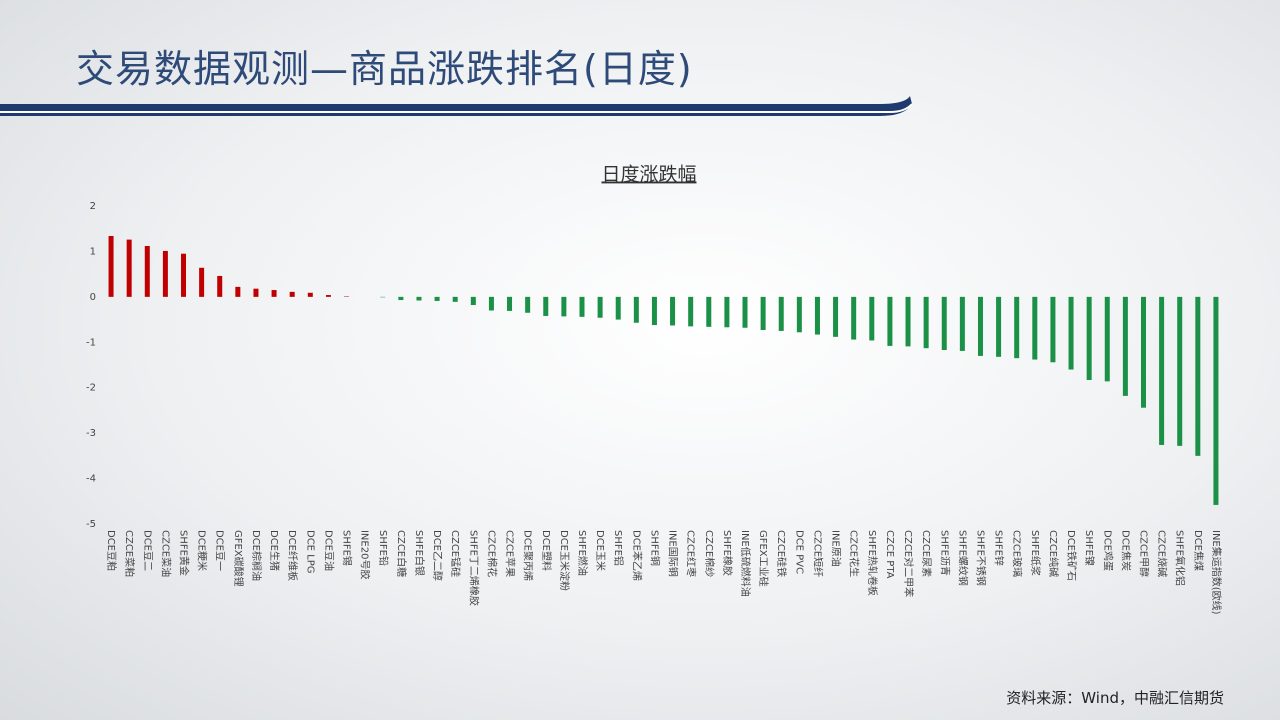  What do you see at coordinates (91, 524) in the screenshot?
I see `y-tick-label: -5` at bounding box center [91, 524].